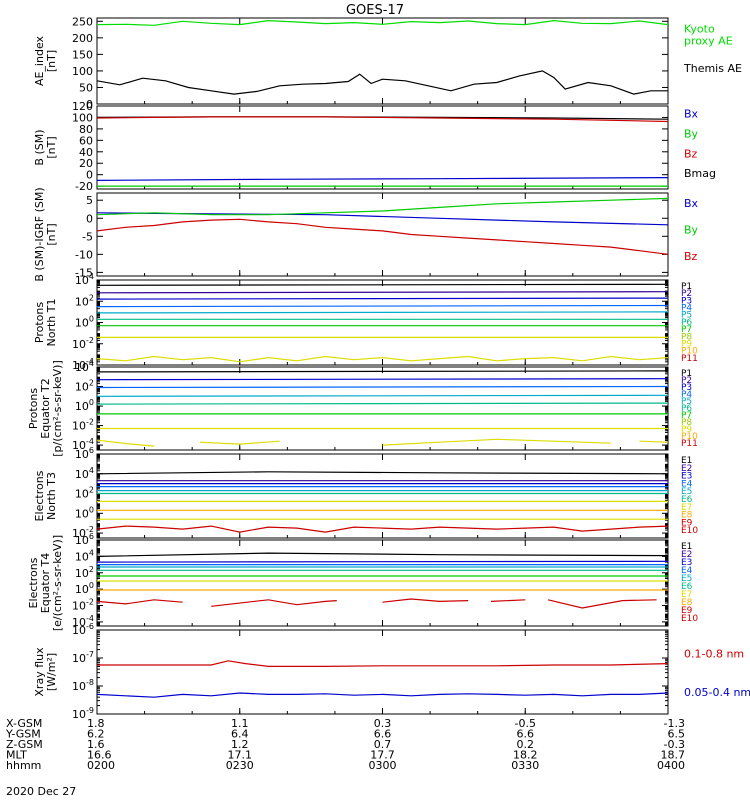  Describe the element at coordinates (689, 437) in the screenshot. I see `legend-entry: P10` at that location.